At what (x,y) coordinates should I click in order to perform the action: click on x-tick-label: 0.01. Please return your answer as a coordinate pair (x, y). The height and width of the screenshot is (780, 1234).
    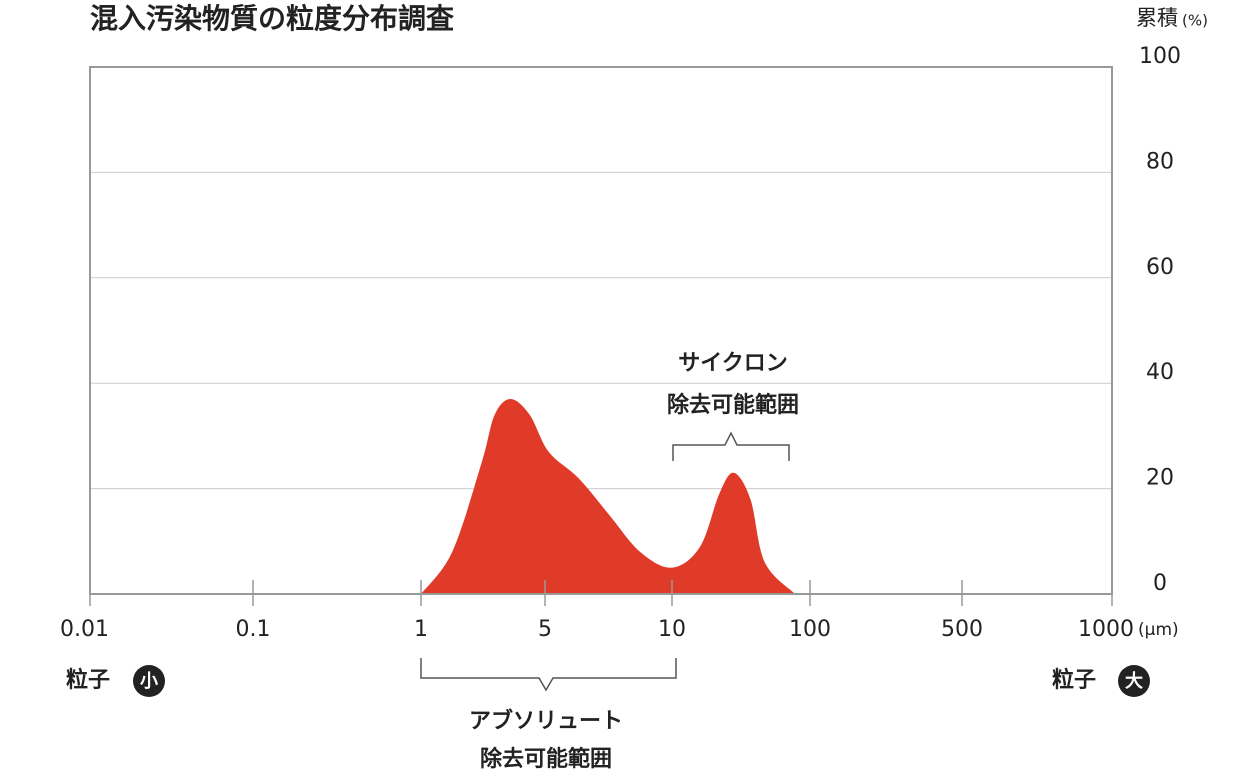
    Looking at the image, I should click on (84, 629).